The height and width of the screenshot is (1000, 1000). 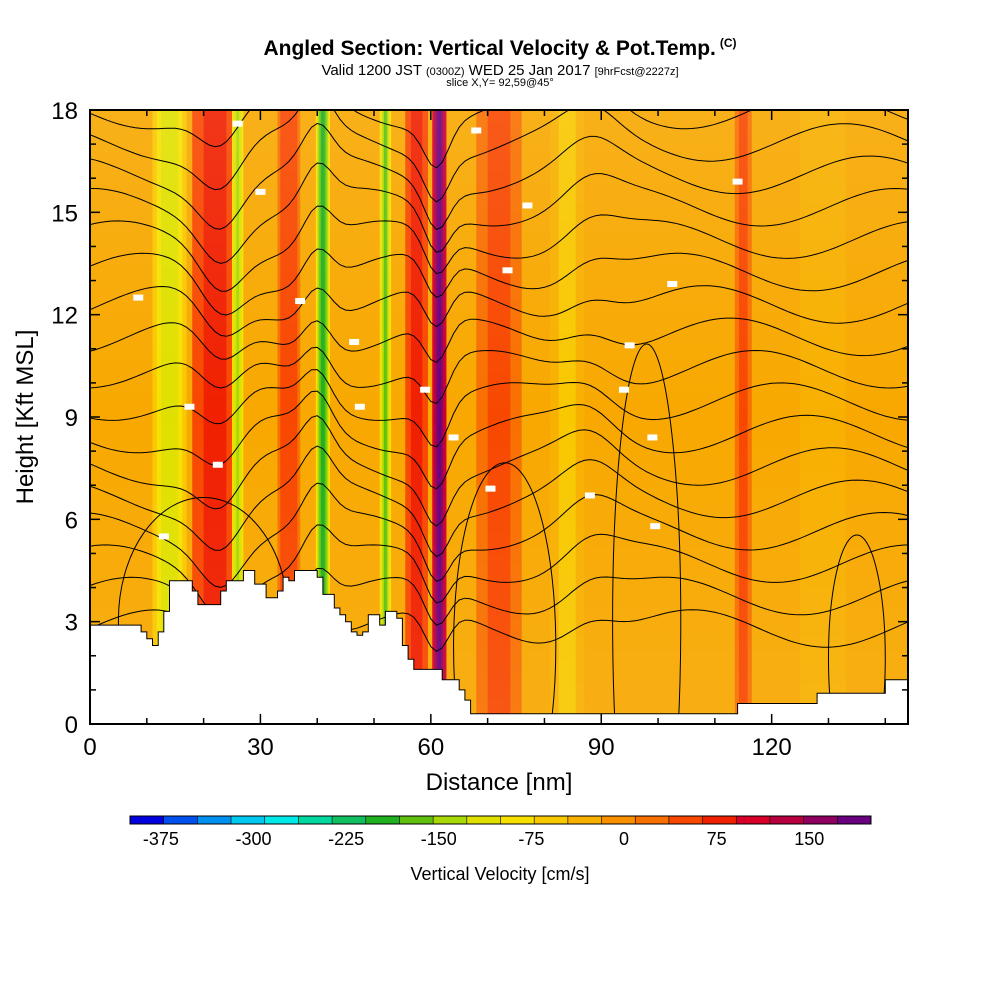 I want to click on colorbar-tick--225: -225, so click(x=346, y=839).